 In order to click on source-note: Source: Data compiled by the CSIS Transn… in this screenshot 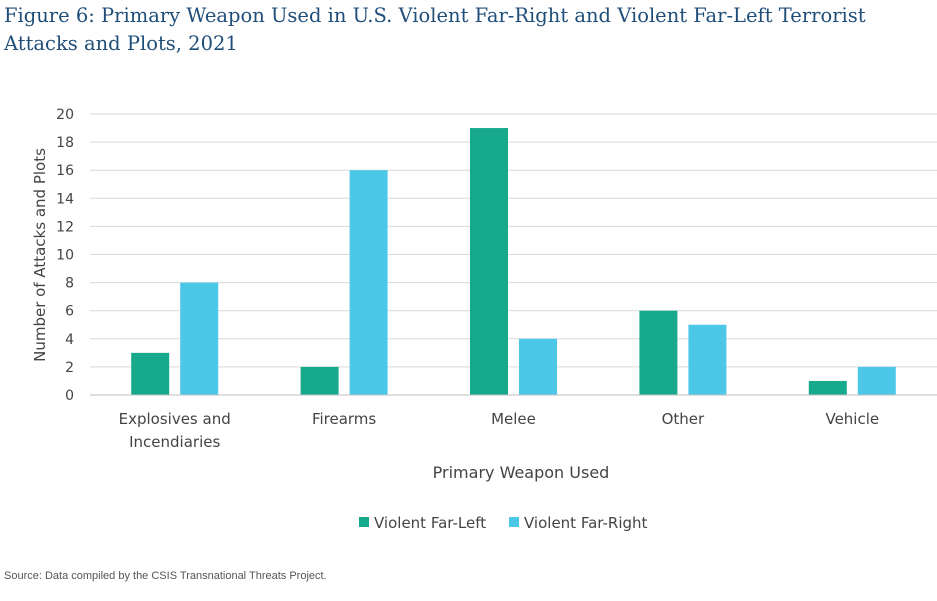, I will do `click(165, 576)`.